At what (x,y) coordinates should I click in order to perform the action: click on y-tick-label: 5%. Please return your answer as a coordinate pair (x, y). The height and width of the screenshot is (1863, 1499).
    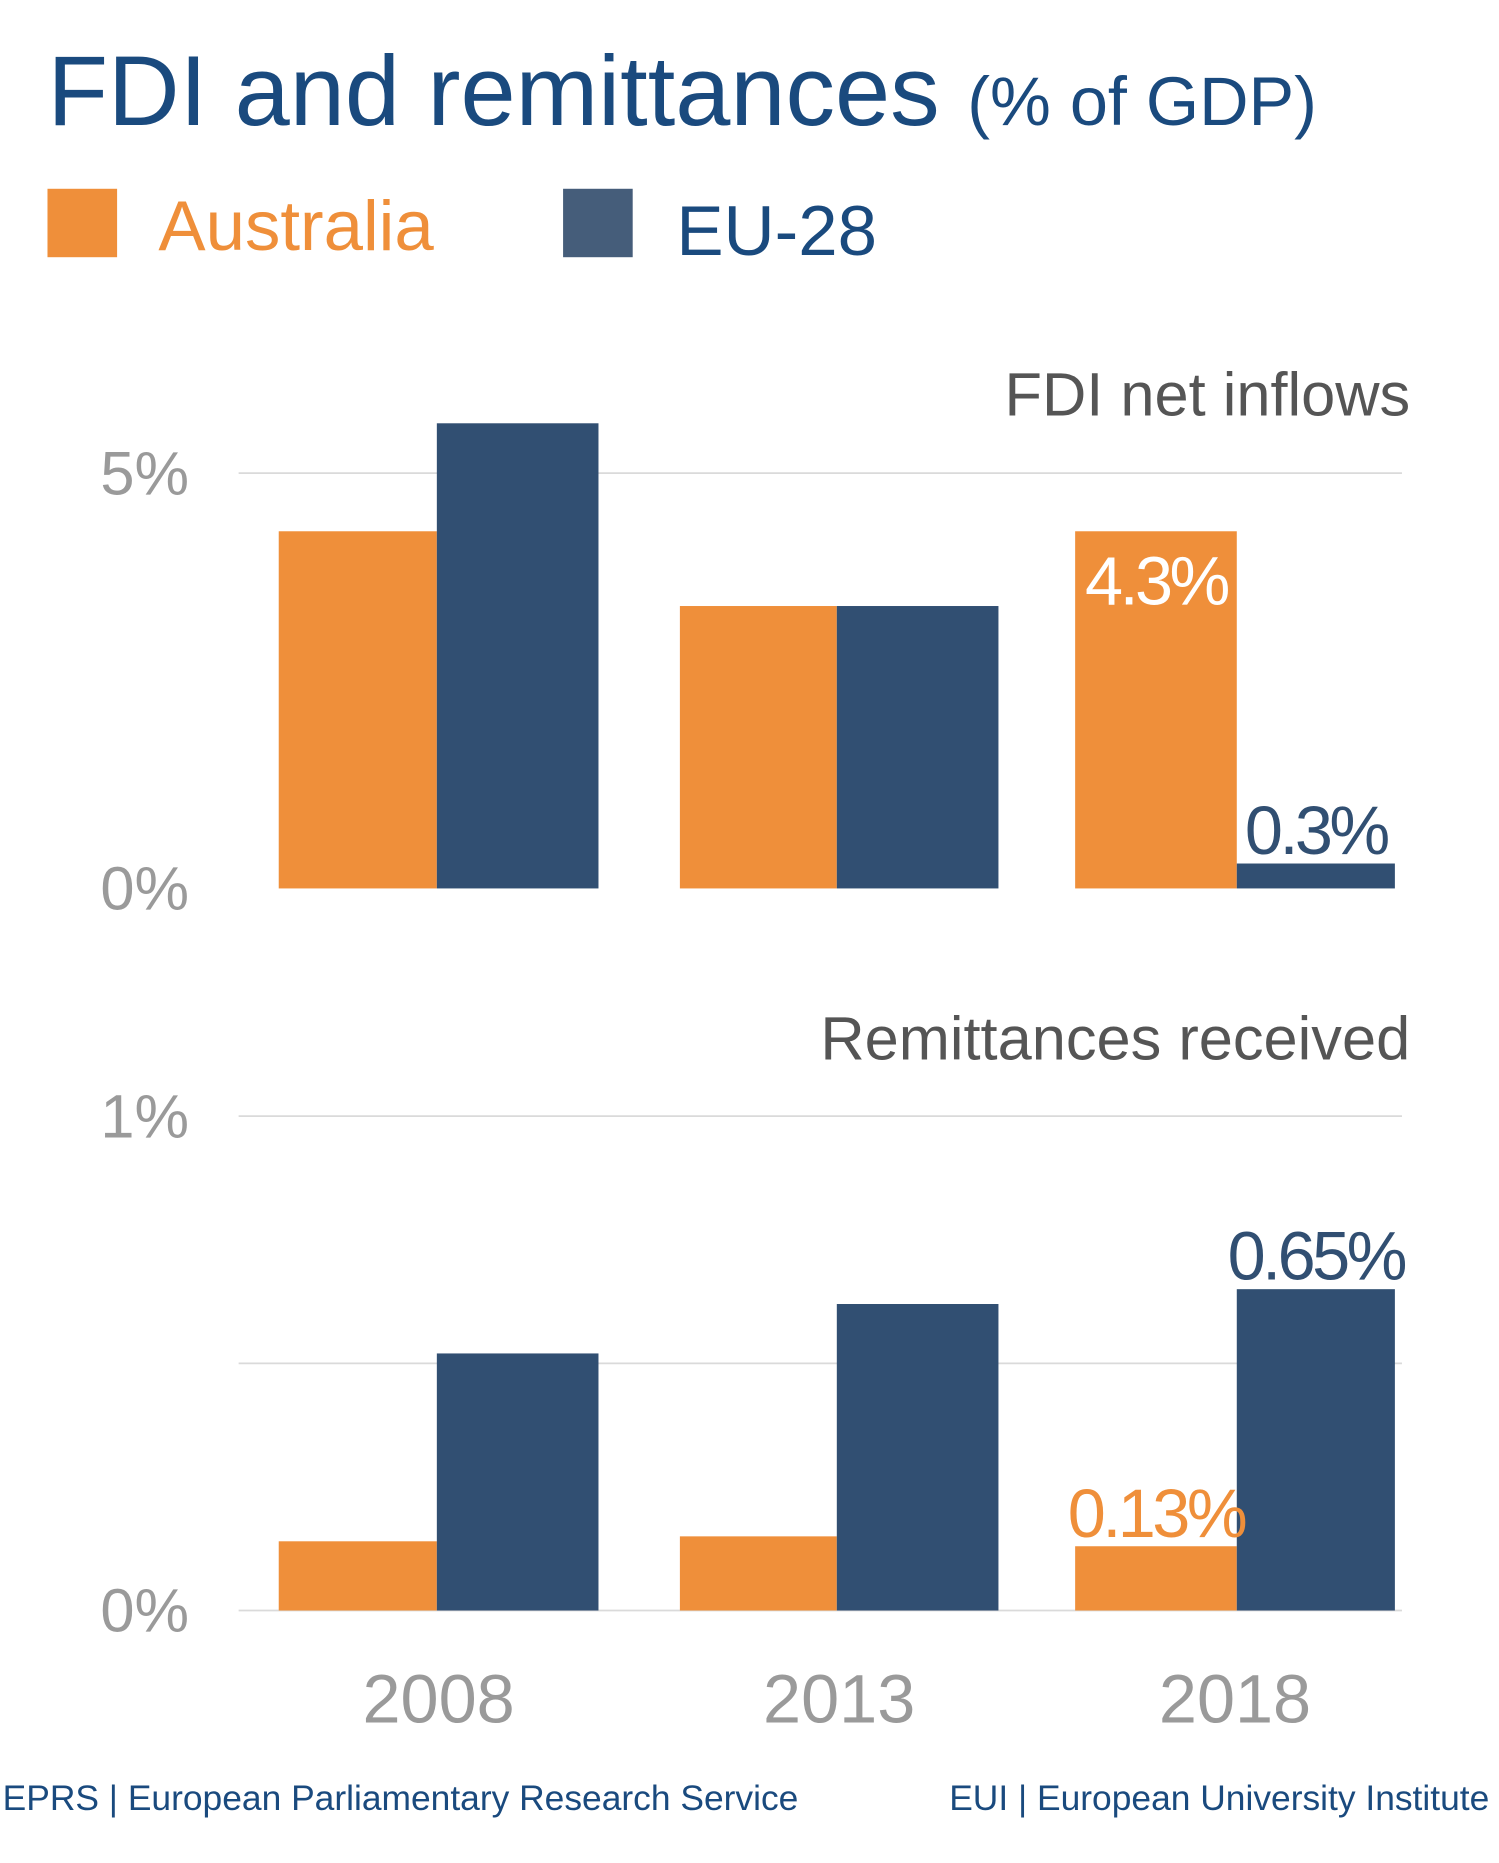
    Looking at the image, I should click on (144, 473).